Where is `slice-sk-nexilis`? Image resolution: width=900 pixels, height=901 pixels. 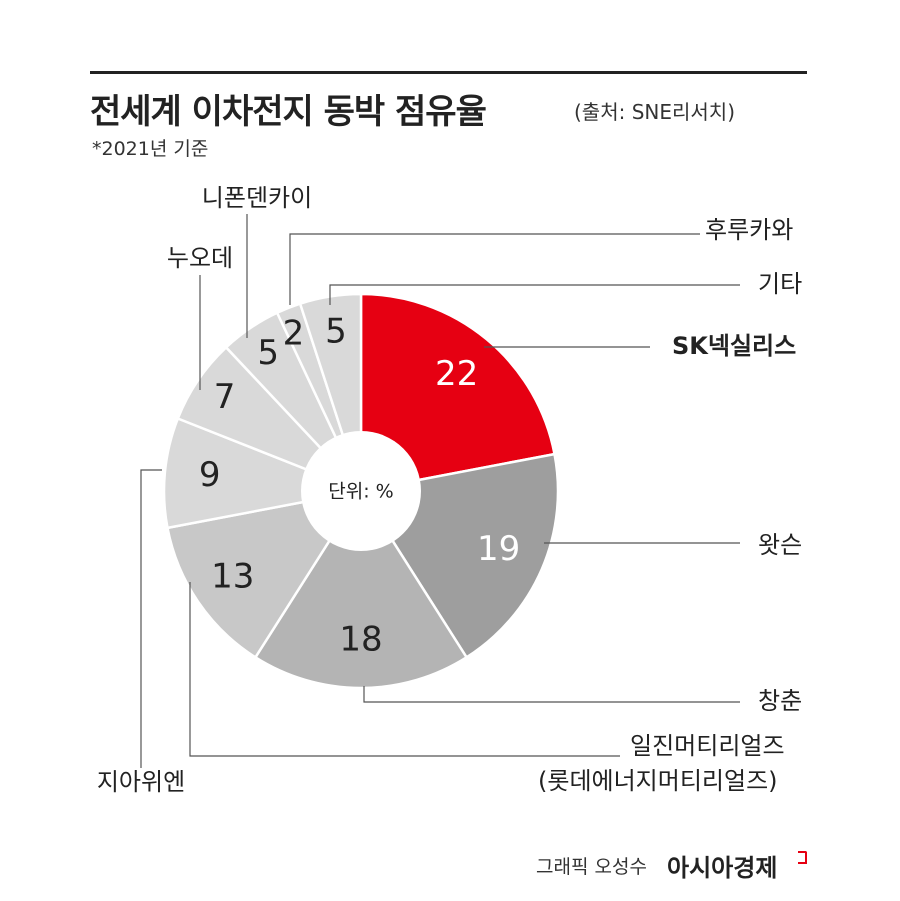
slice-sk-nexilis is located at coordinates (457, 392).